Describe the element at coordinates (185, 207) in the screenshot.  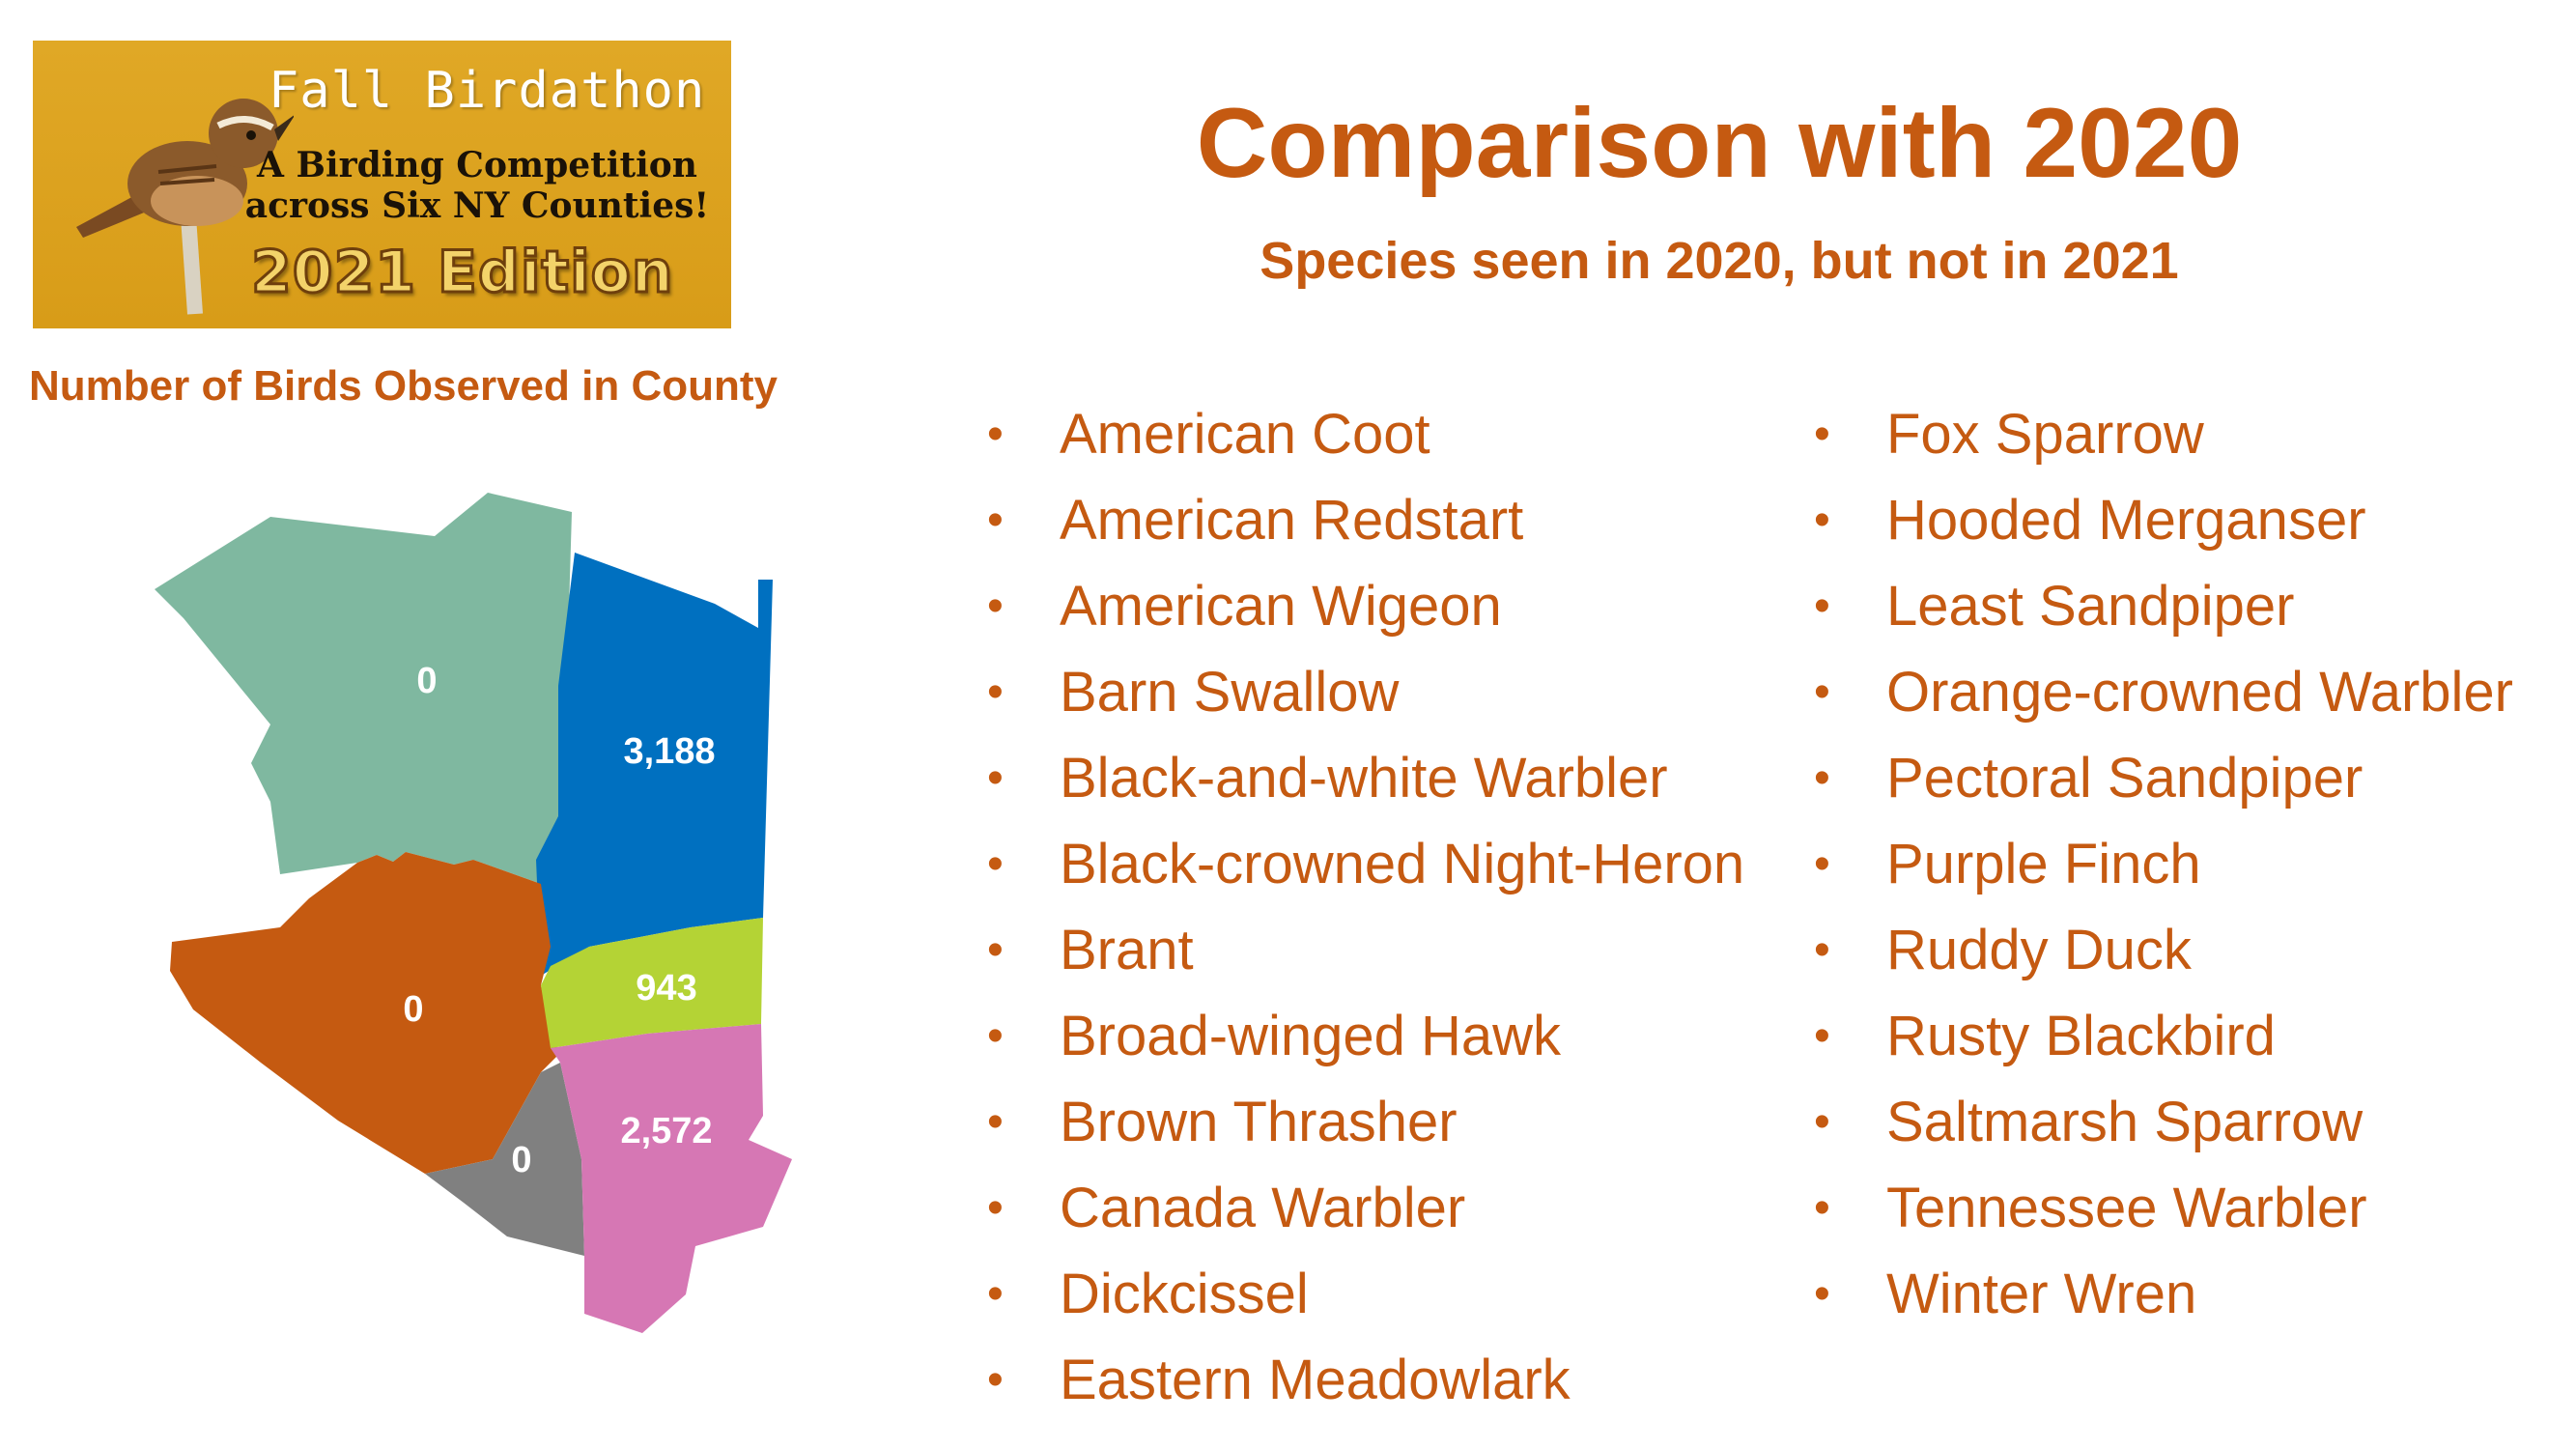
I see `wren-bird-icon` at that location.